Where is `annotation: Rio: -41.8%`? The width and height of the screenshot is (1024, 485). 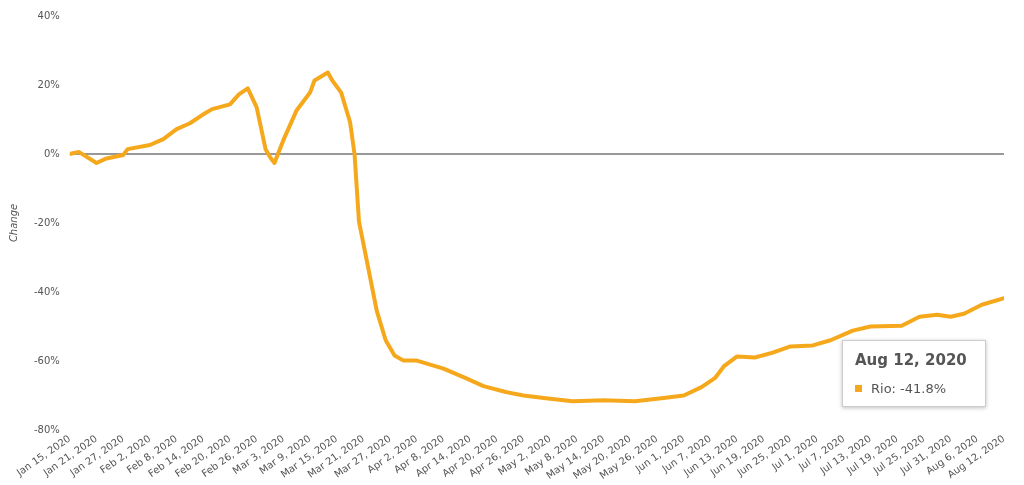 annotation: Rio: -41.8% is located at coordinates (909, 388).